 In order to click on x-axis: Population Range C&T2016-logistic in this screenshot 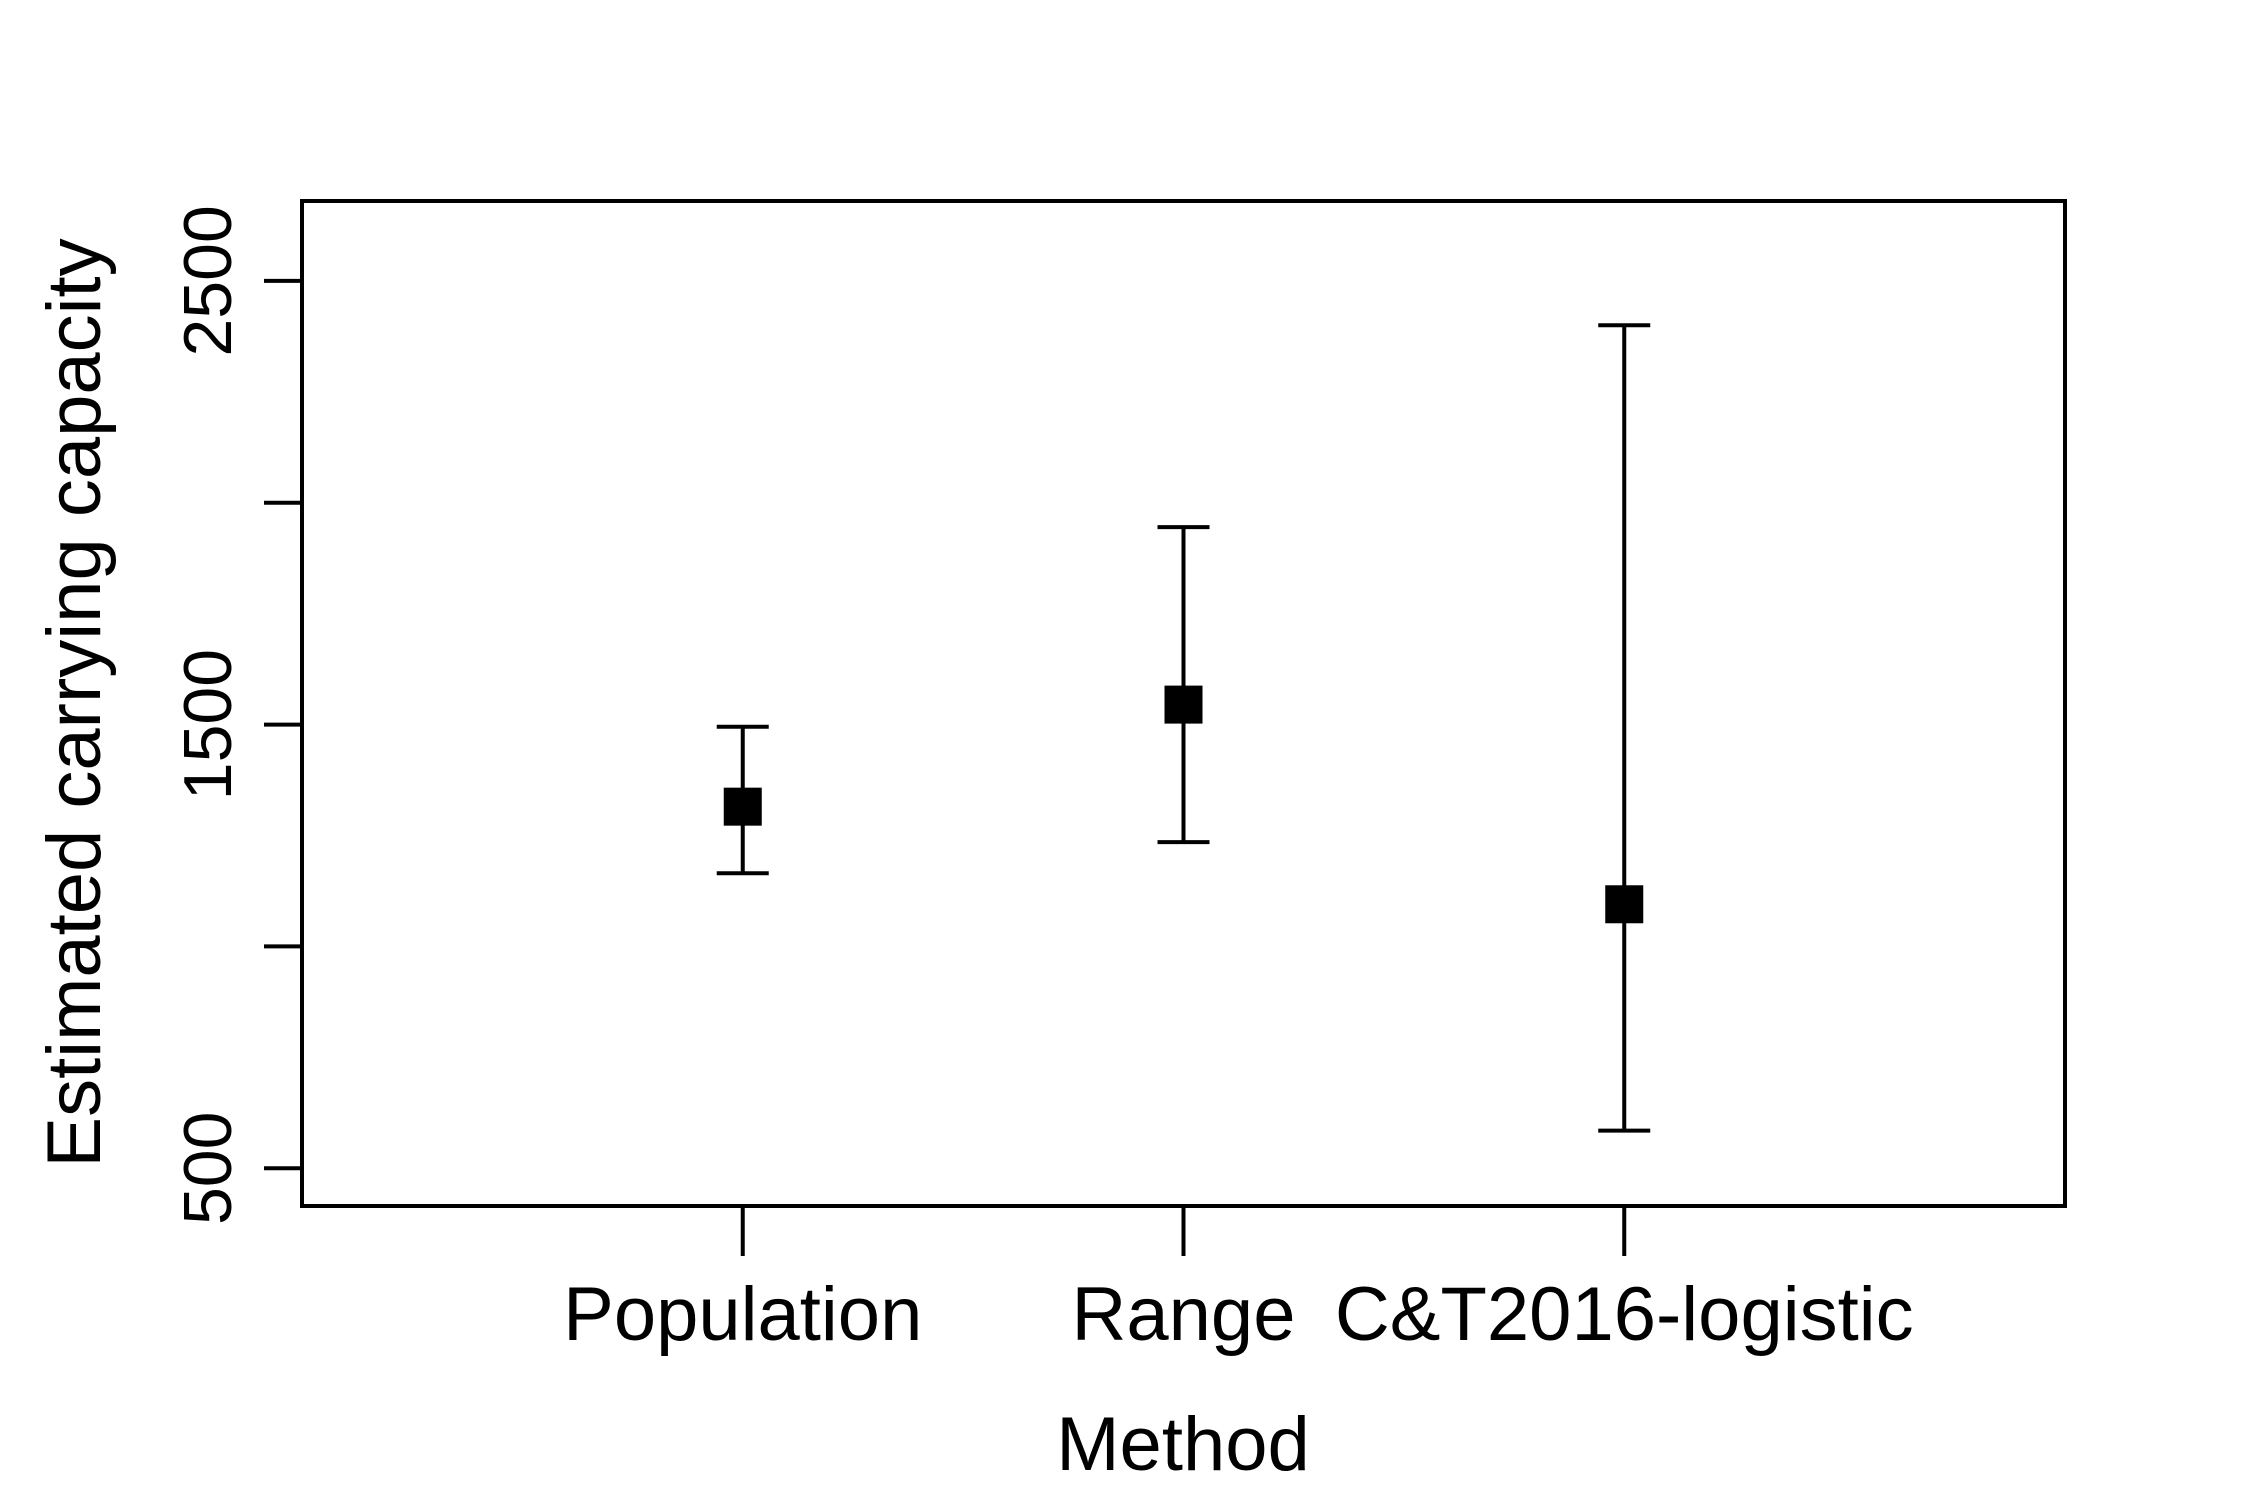, I will do `click(1238, 1281)`.